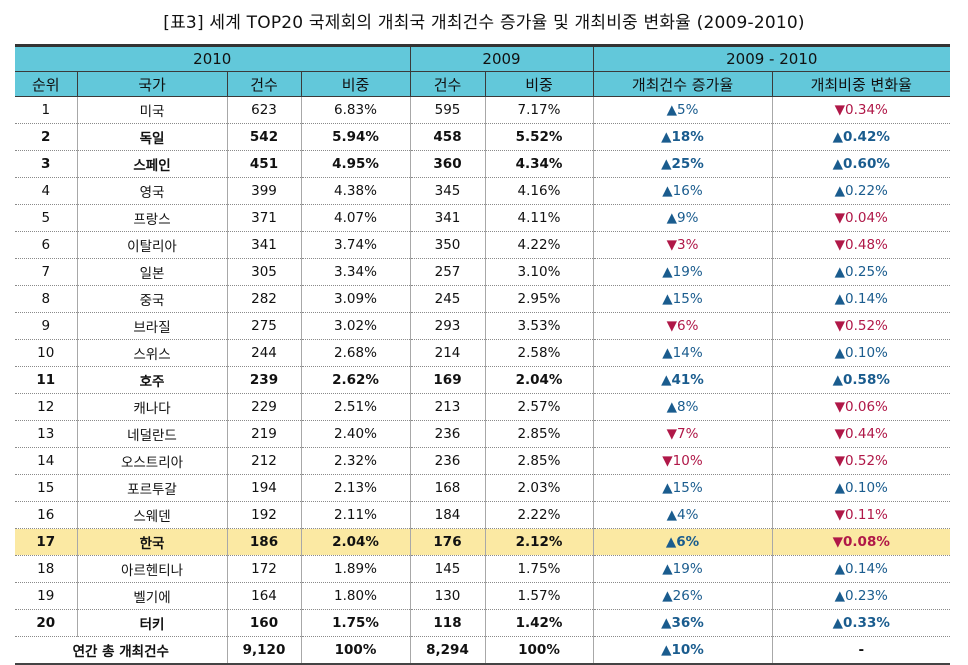 The width and height of the screenshot is (968, 665). What do you see at coordinates (483, 596) in the screenshot?
I see `table-row: 19 벨기에 164 1.80% 130 1.57% ▲26% ▲0.23%` at bounding box center [483, 596].